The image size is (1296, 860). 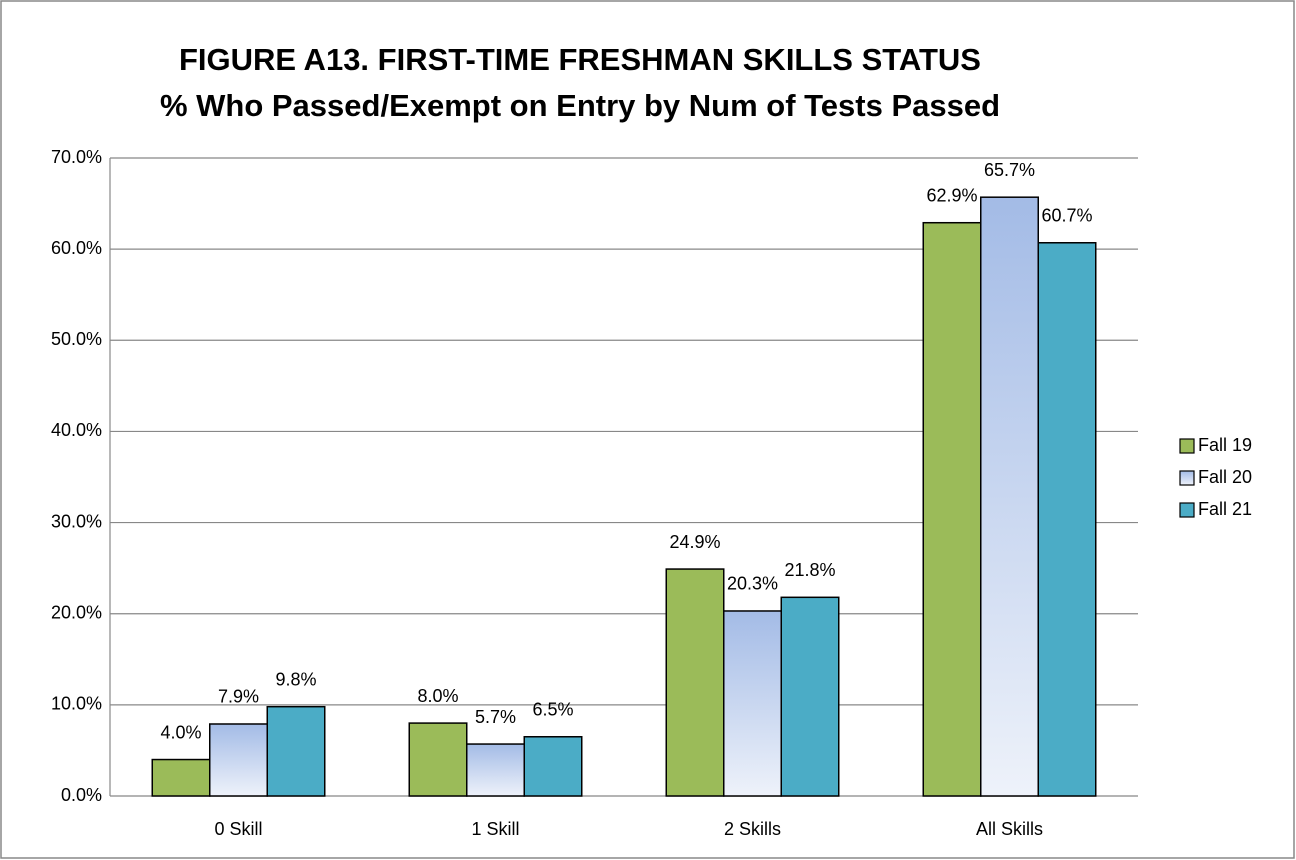 I want to click on data-label: 62.9%, so click(x=951, y=195).